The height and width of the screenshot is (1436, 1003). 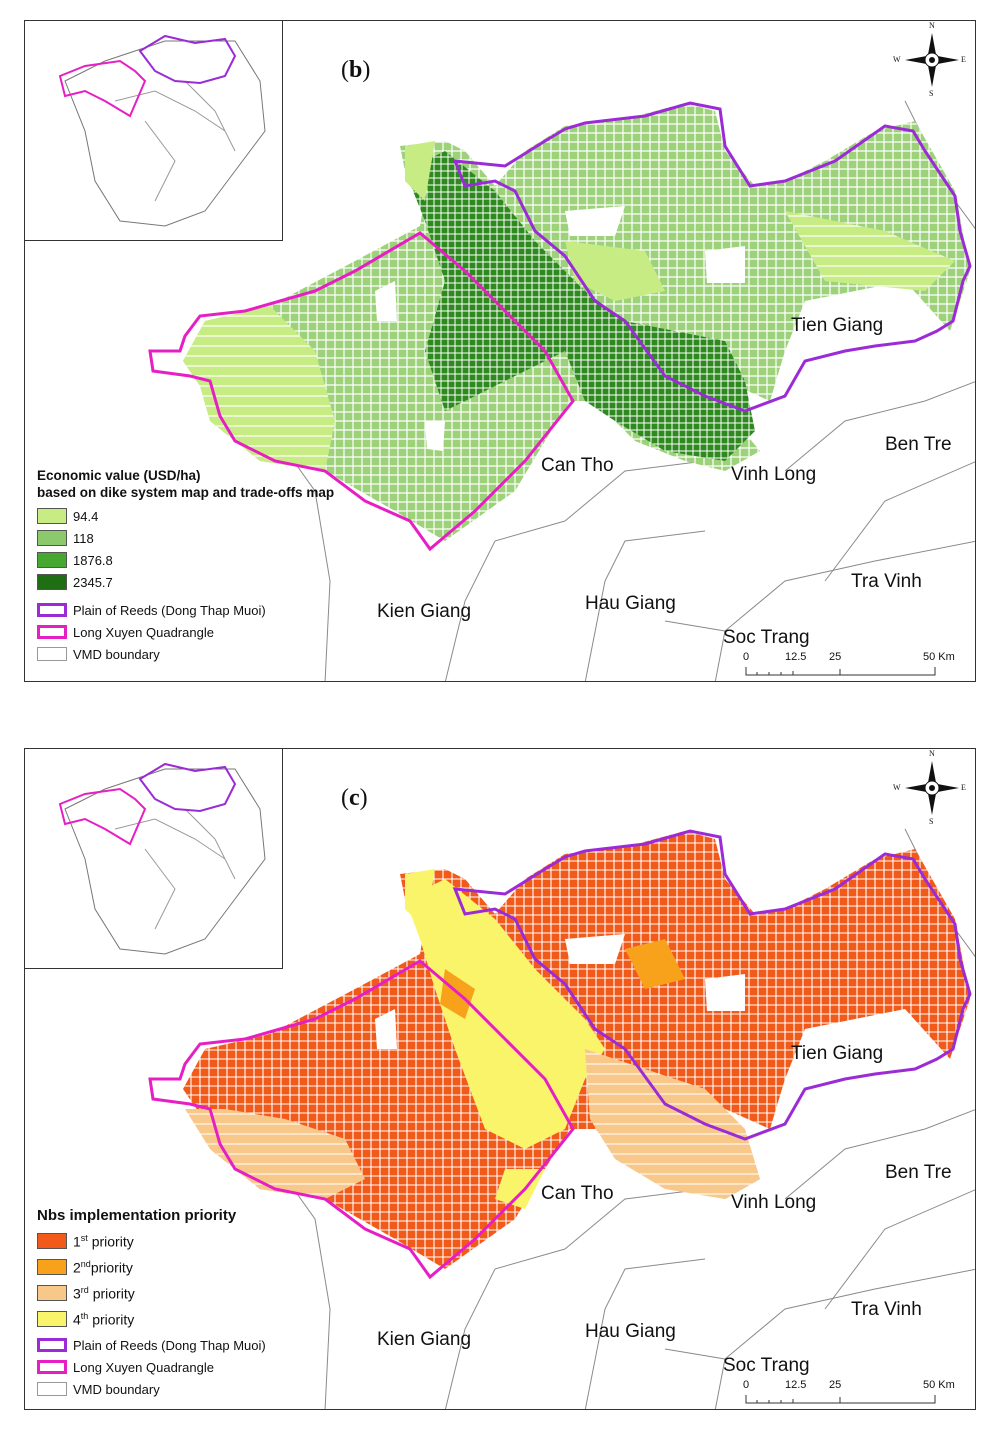 What do you see at coordinates (835, 1385) in the screenshot?
I see `scale-tick-2-c: 25` at bounding box center [835, 1385].